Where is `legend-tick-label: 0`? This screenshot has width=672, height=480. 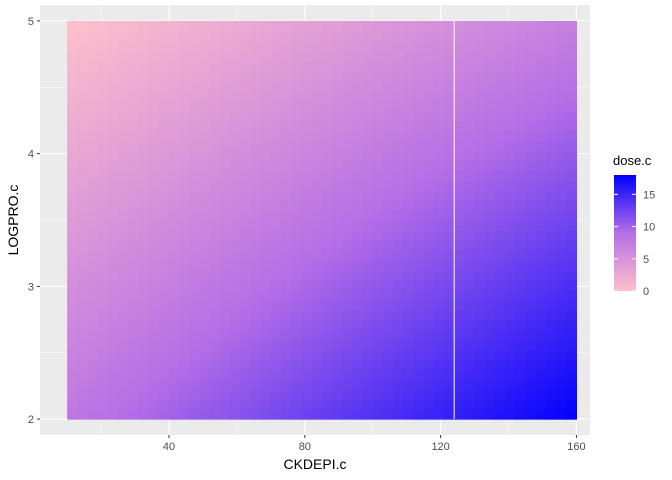
legend-tick-label: 0 is located at coordinates (646, 292).